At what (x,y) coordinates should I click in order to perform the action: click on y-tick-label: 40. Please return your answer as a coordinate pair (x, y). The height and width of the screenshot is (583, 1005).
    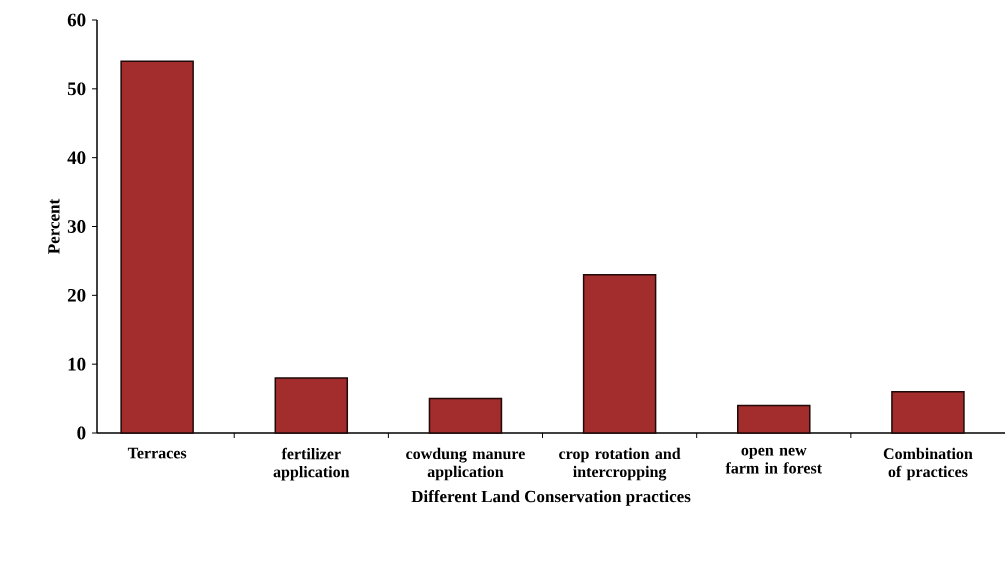
    Looking at the image, I should click on (76, 158).